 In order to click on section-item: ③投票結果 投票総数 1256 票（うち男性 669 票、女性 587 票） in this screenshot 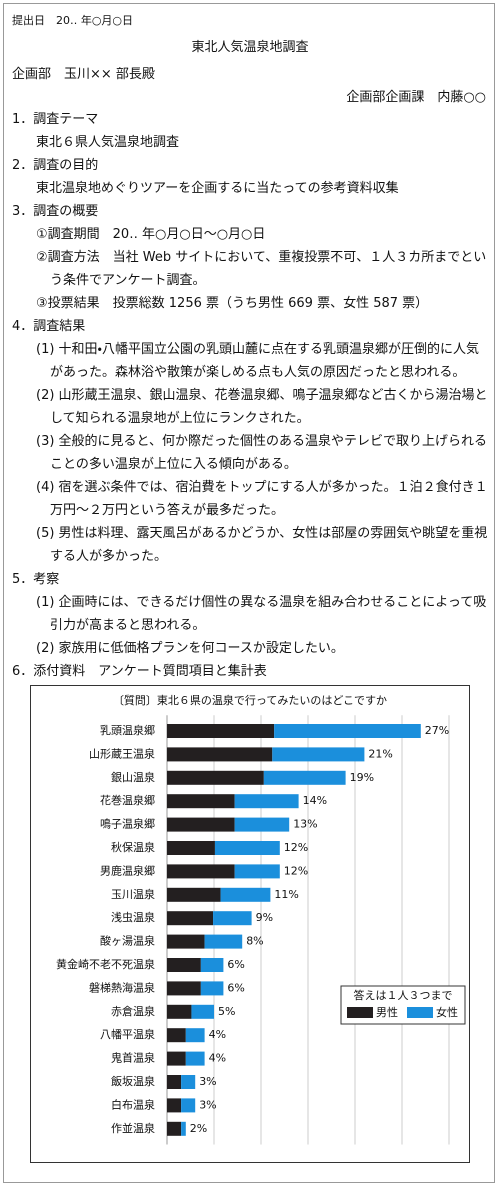, I will do `click(232, 303)`.